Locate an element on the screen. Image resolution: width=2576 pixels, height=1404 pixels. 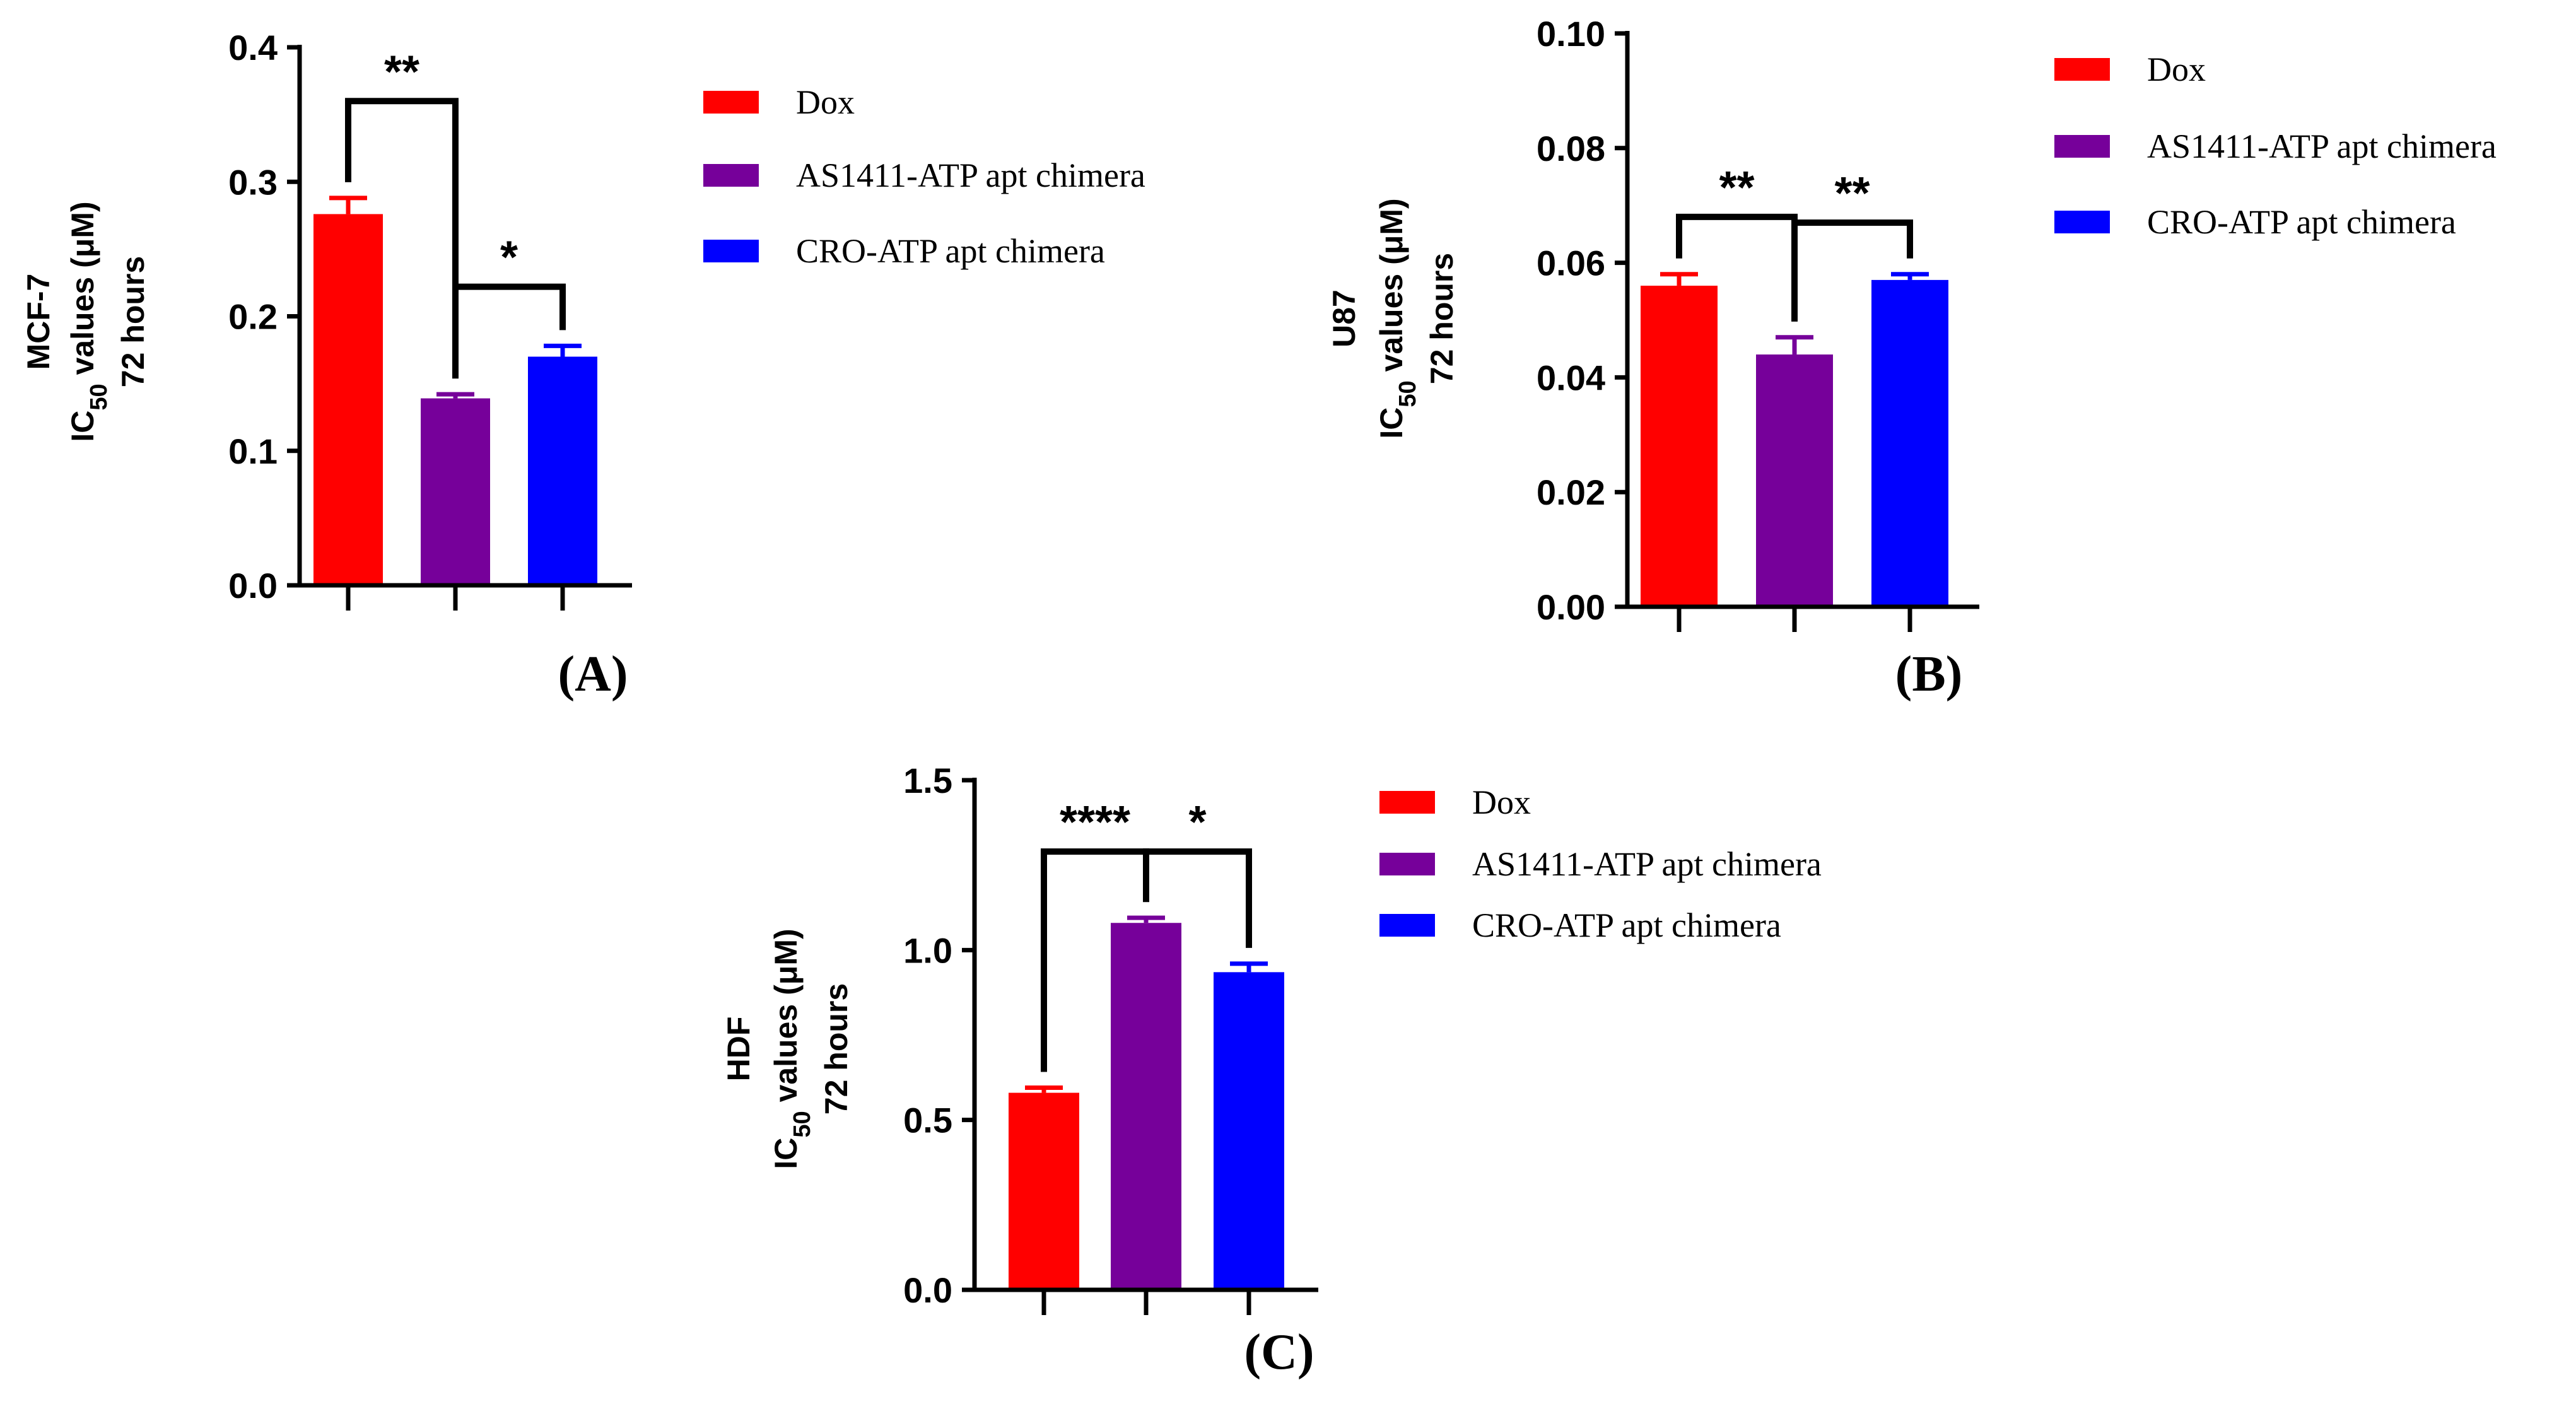
y-tick-label: 1.5 is located at coordinates (927, 780).